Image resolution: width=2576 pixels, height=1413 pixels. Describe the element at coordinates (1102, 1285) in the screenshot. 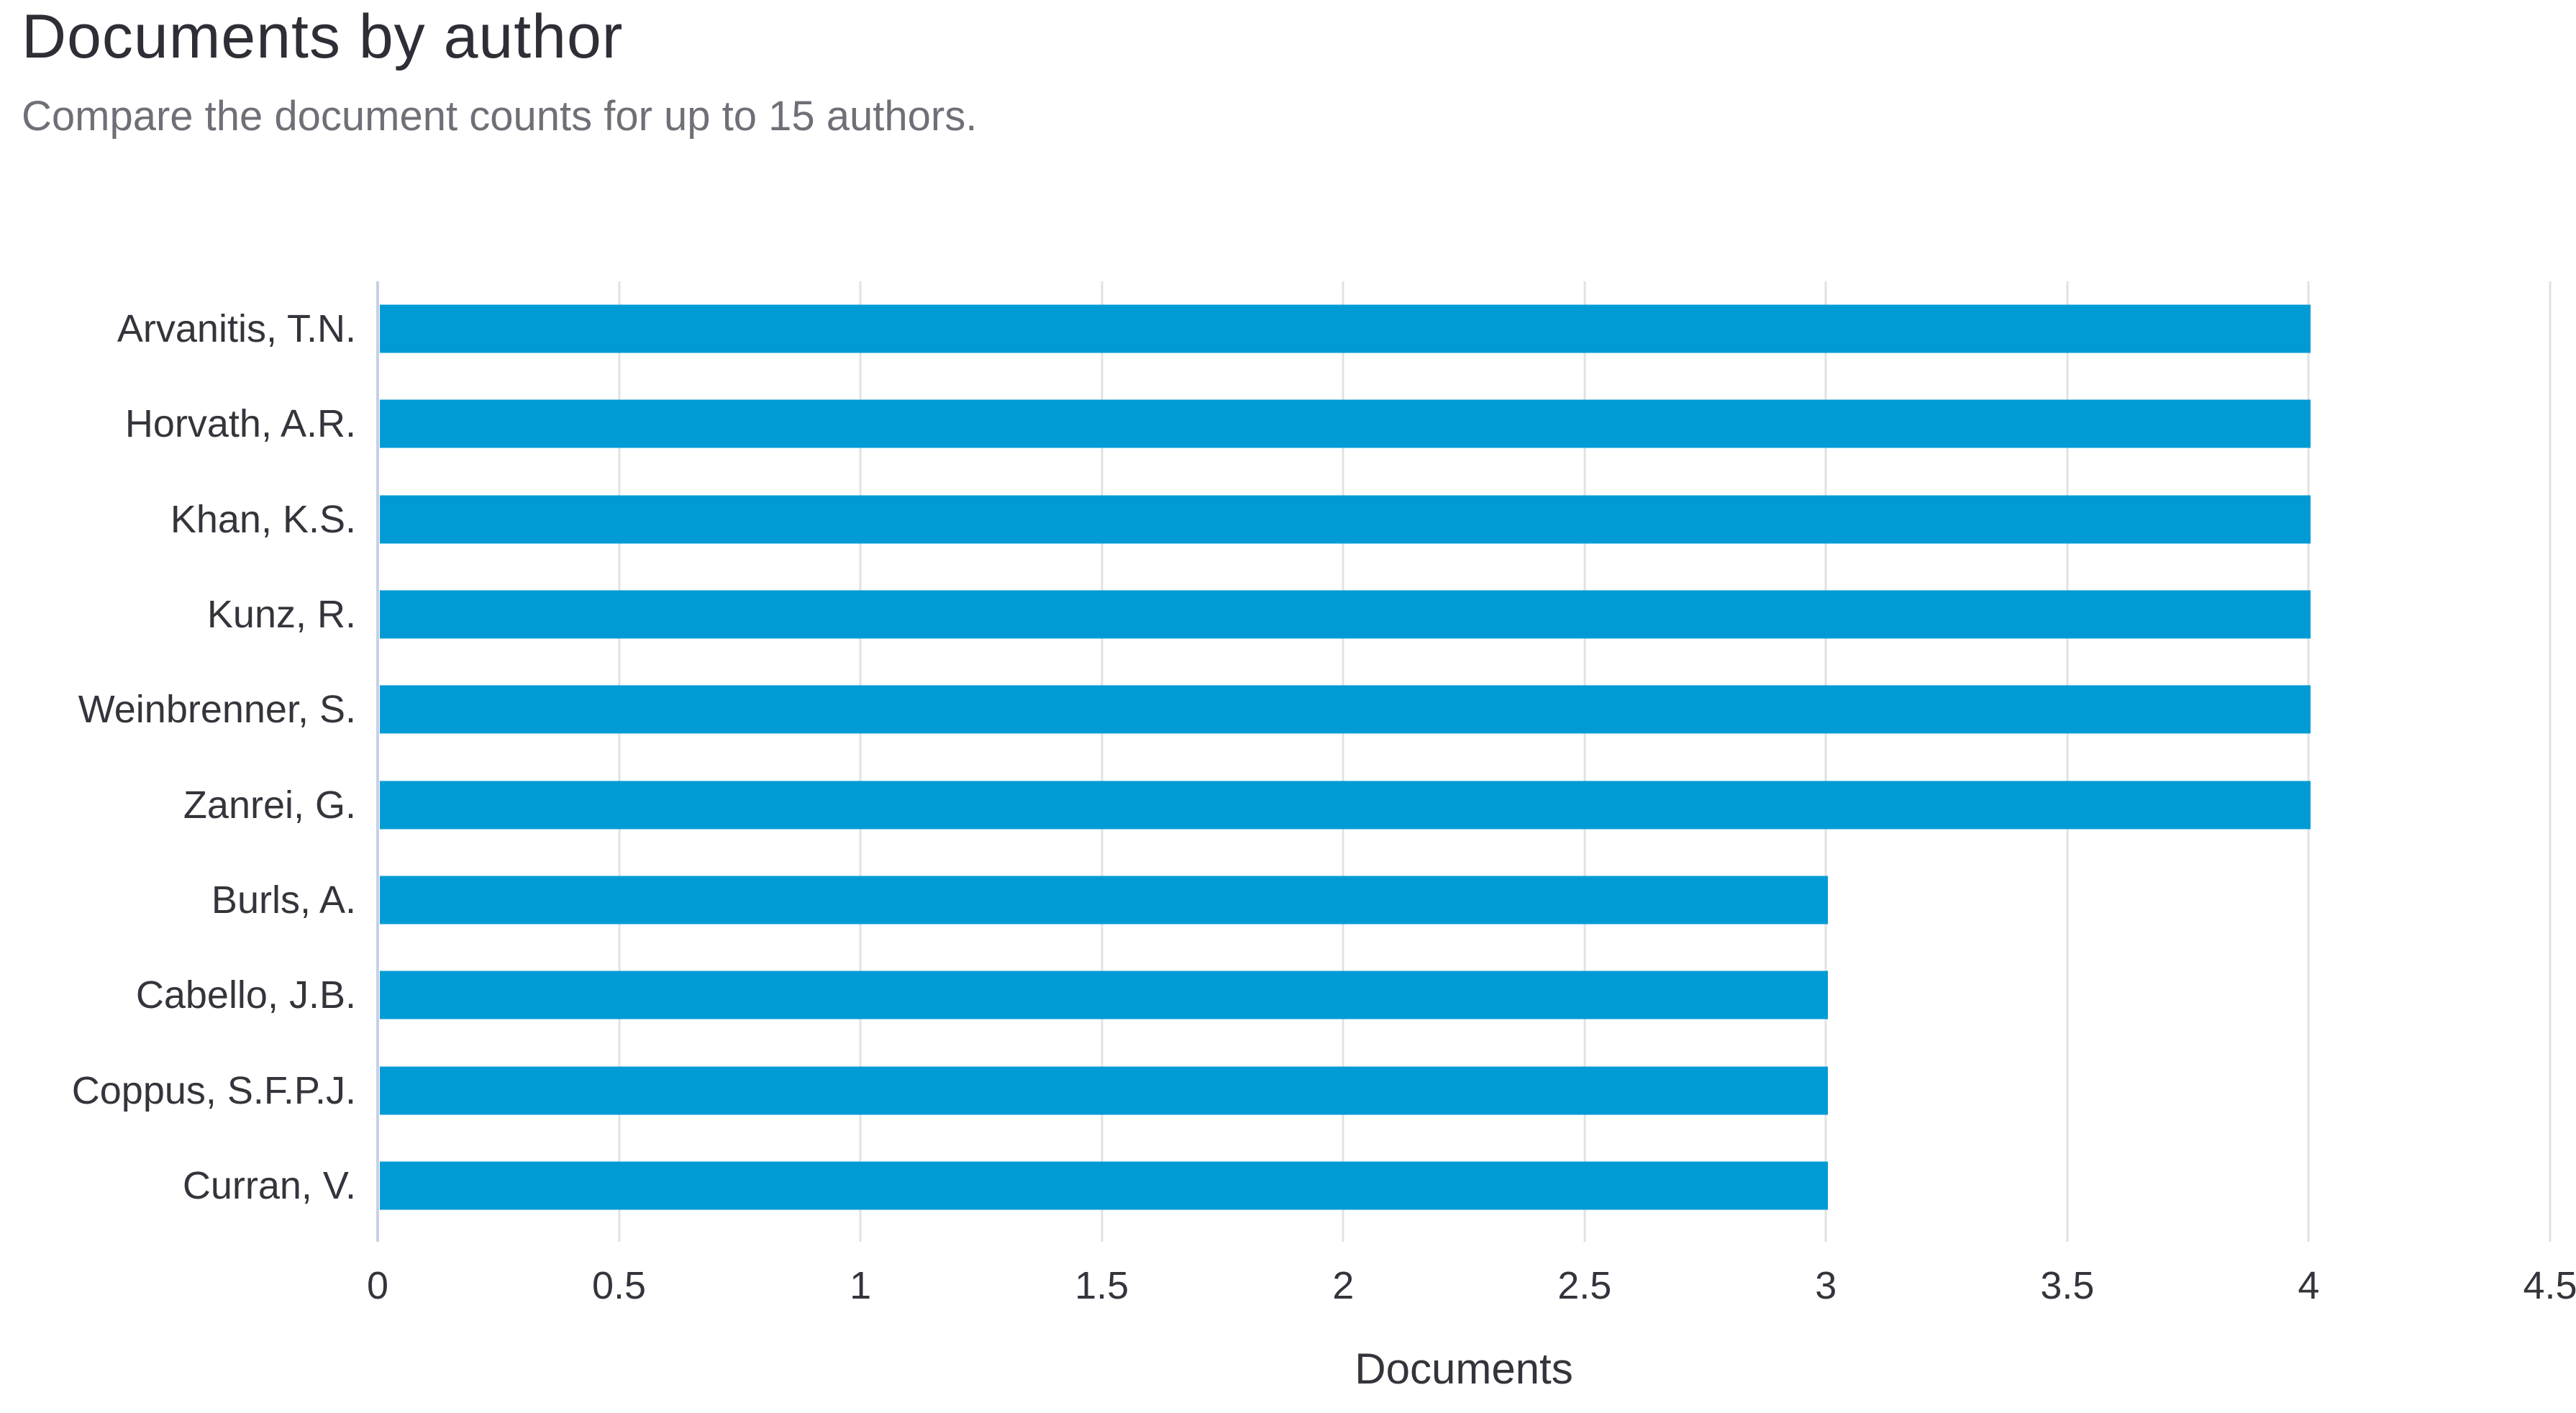

I see `x-tick-label: 1.5` at that location.